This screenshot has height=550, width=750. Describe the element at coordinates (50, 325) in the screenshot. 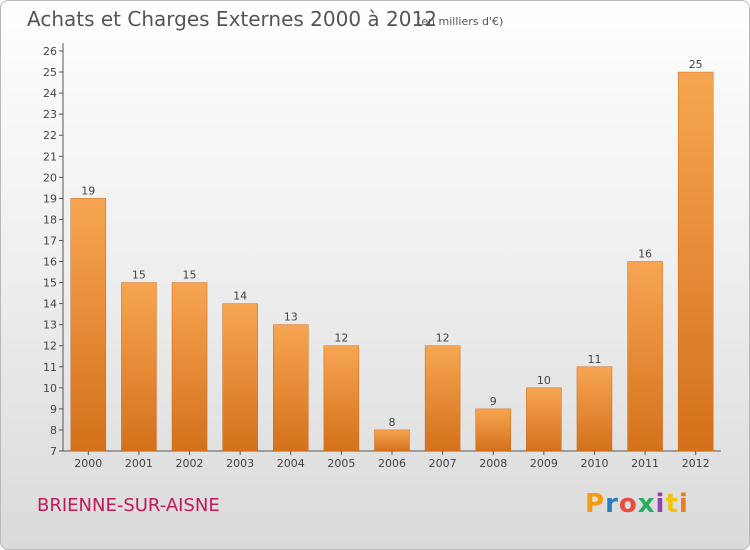

I see `y-tick-label: 13` at that location.